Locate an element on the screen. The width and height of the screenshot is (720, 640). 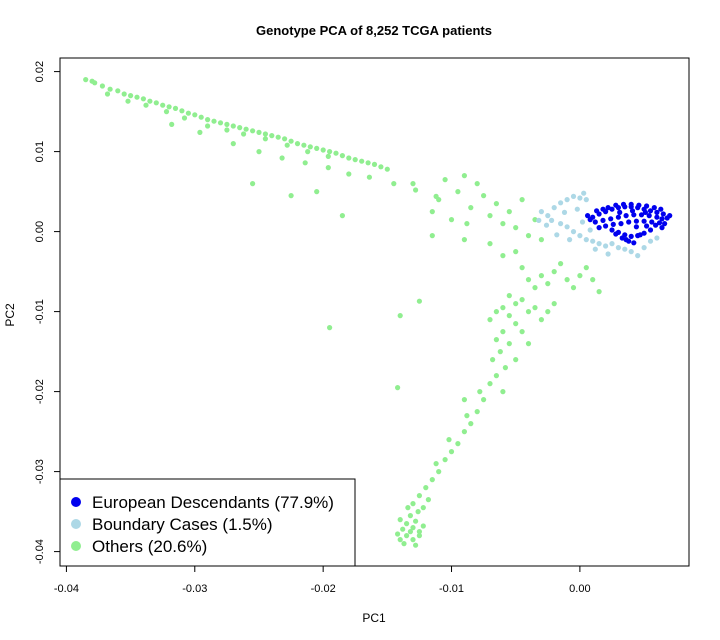
legend-marker-boundary is located at coordinates (76, 524).